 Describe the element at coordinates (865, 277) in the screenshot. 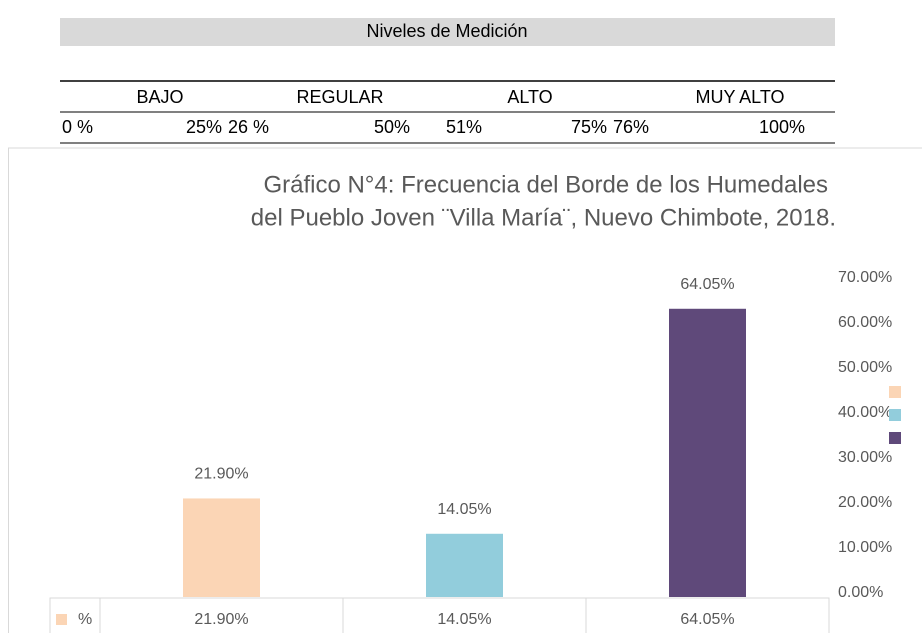

I see `y-tick-label: 70.00%` at that location.